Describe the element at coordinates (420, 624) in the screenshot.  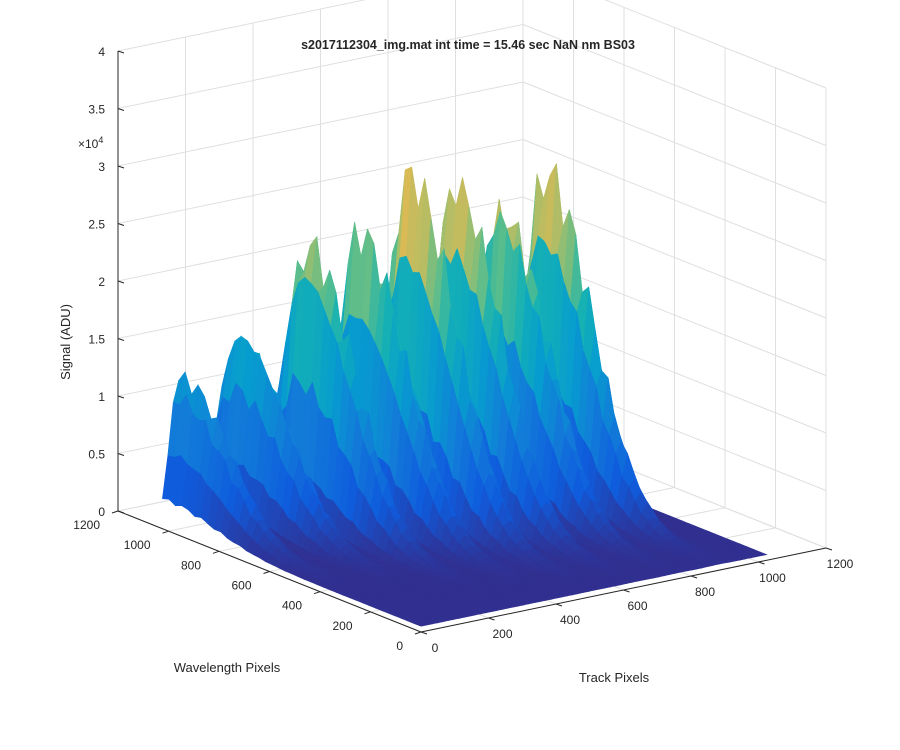
I see `surface-patch` at that location.